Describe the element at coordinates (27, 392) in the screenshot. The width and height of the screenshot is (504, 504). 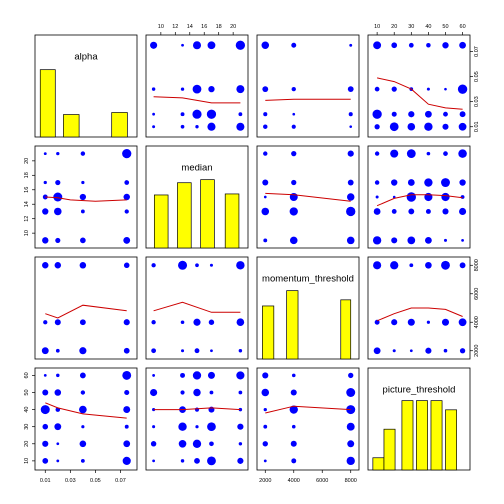
I see `y-tick-label-picture-threshold-4: 50` at that location.